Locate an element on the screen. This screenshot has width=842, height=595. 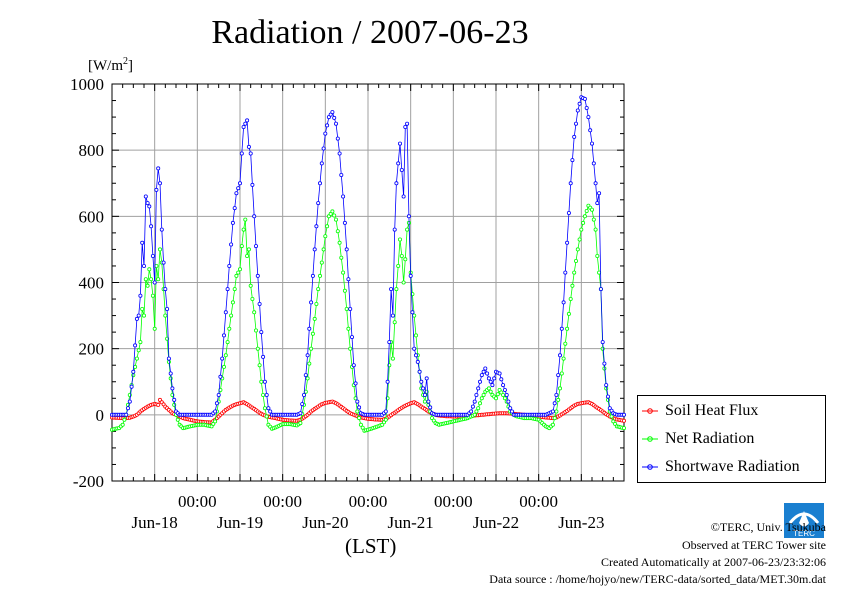
x-day-label: Jun-18 is located at coordinates (155, 522).